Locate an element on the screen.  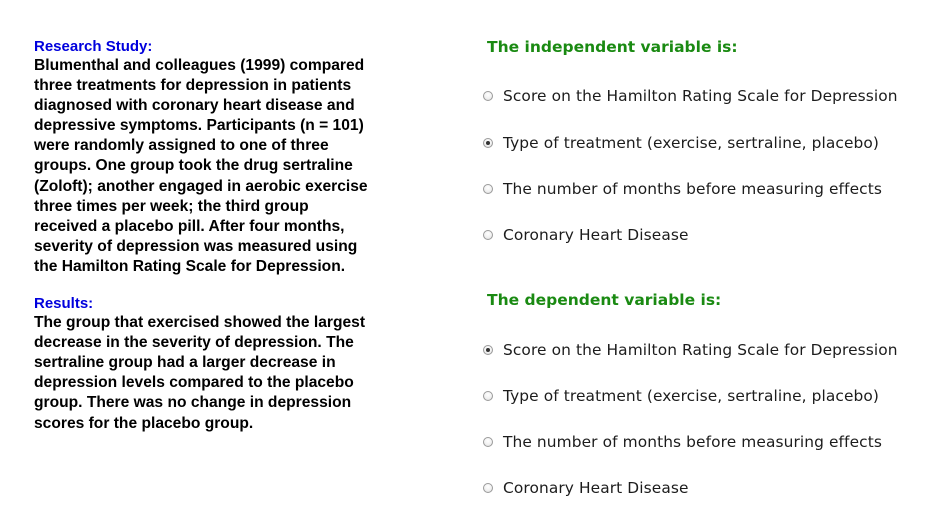
results-line: scores for the placebo group. is located at coordinates (144, 423).